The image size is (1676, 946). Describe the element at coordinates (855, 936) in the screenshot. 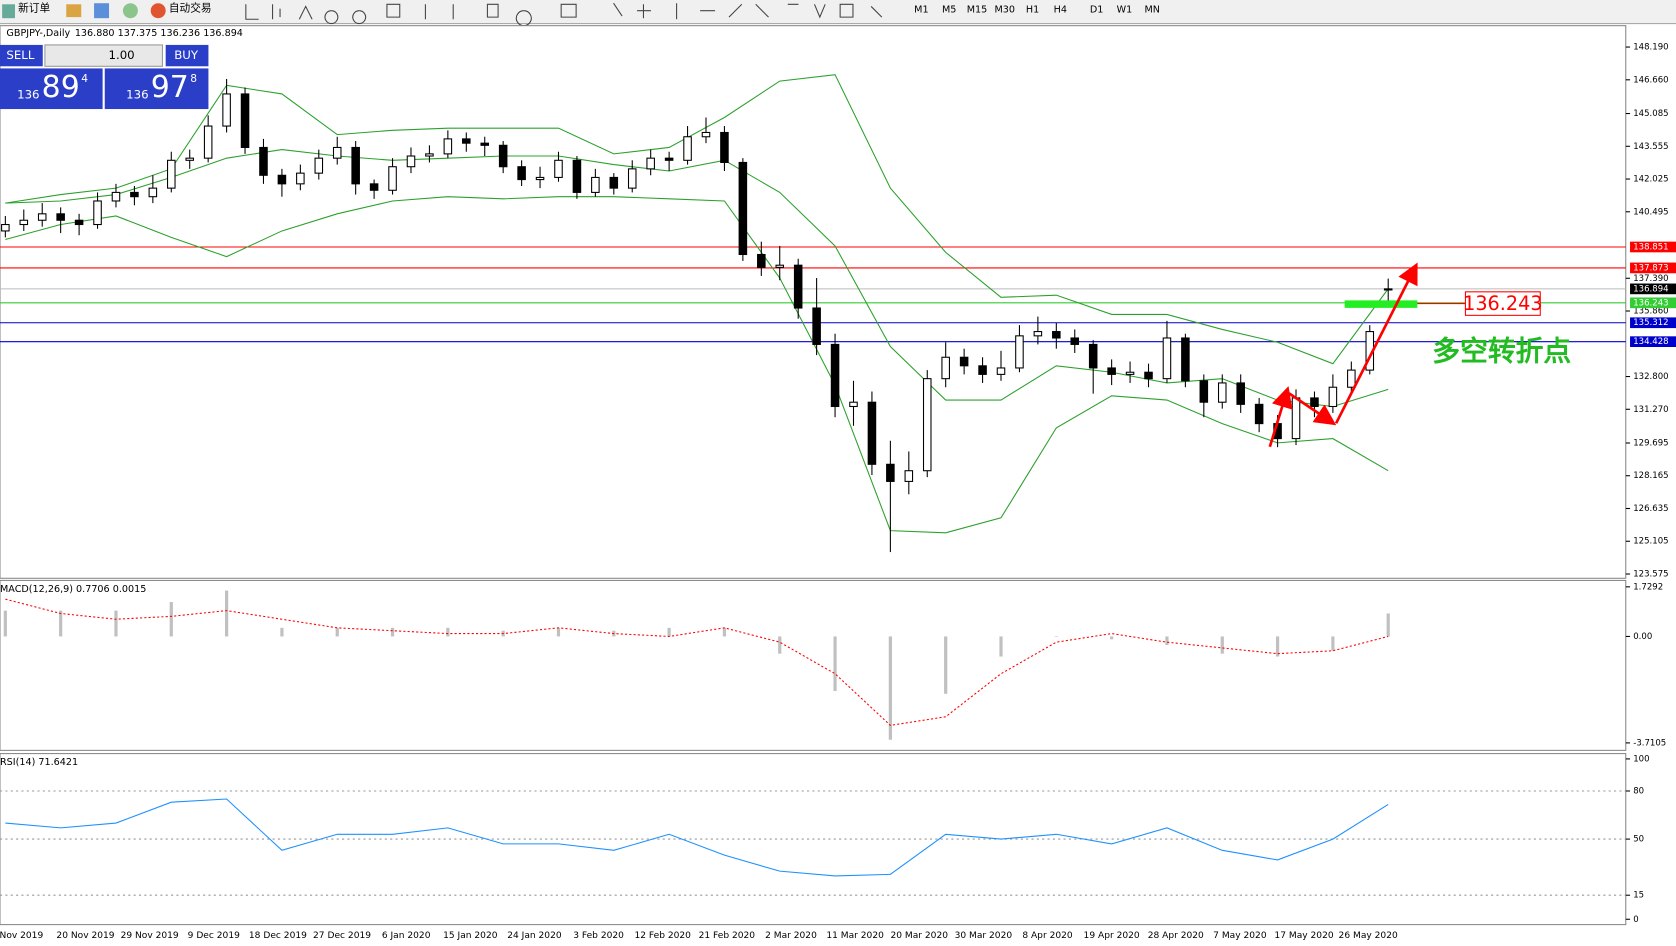

I see `x-tick-label: 11 Mar 2020` at that location.